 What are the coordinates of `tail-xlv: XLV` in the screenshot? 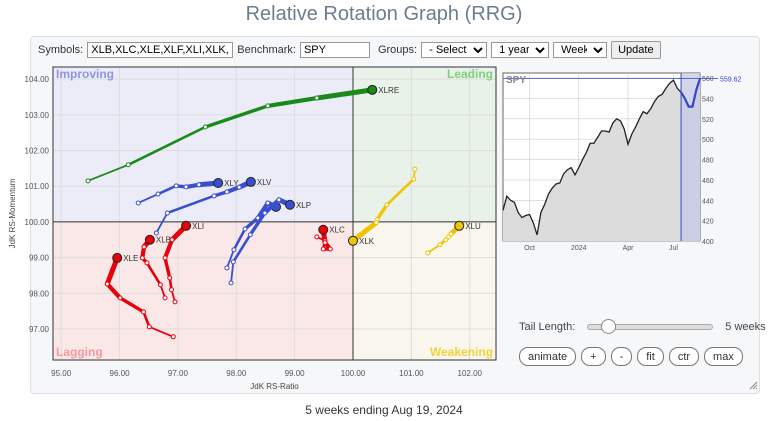 It's located at (212, 206).